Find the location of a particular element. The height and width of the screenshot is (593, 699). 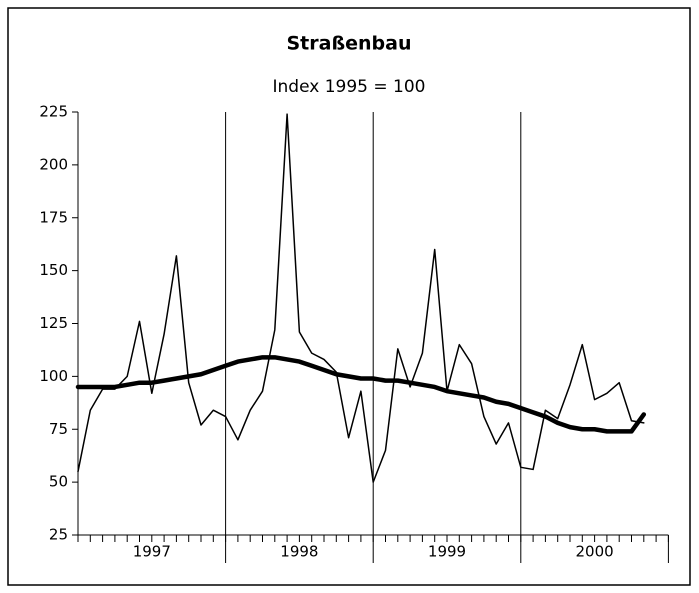

x-tick-label: 2000 is located at coordinates (595, 552).